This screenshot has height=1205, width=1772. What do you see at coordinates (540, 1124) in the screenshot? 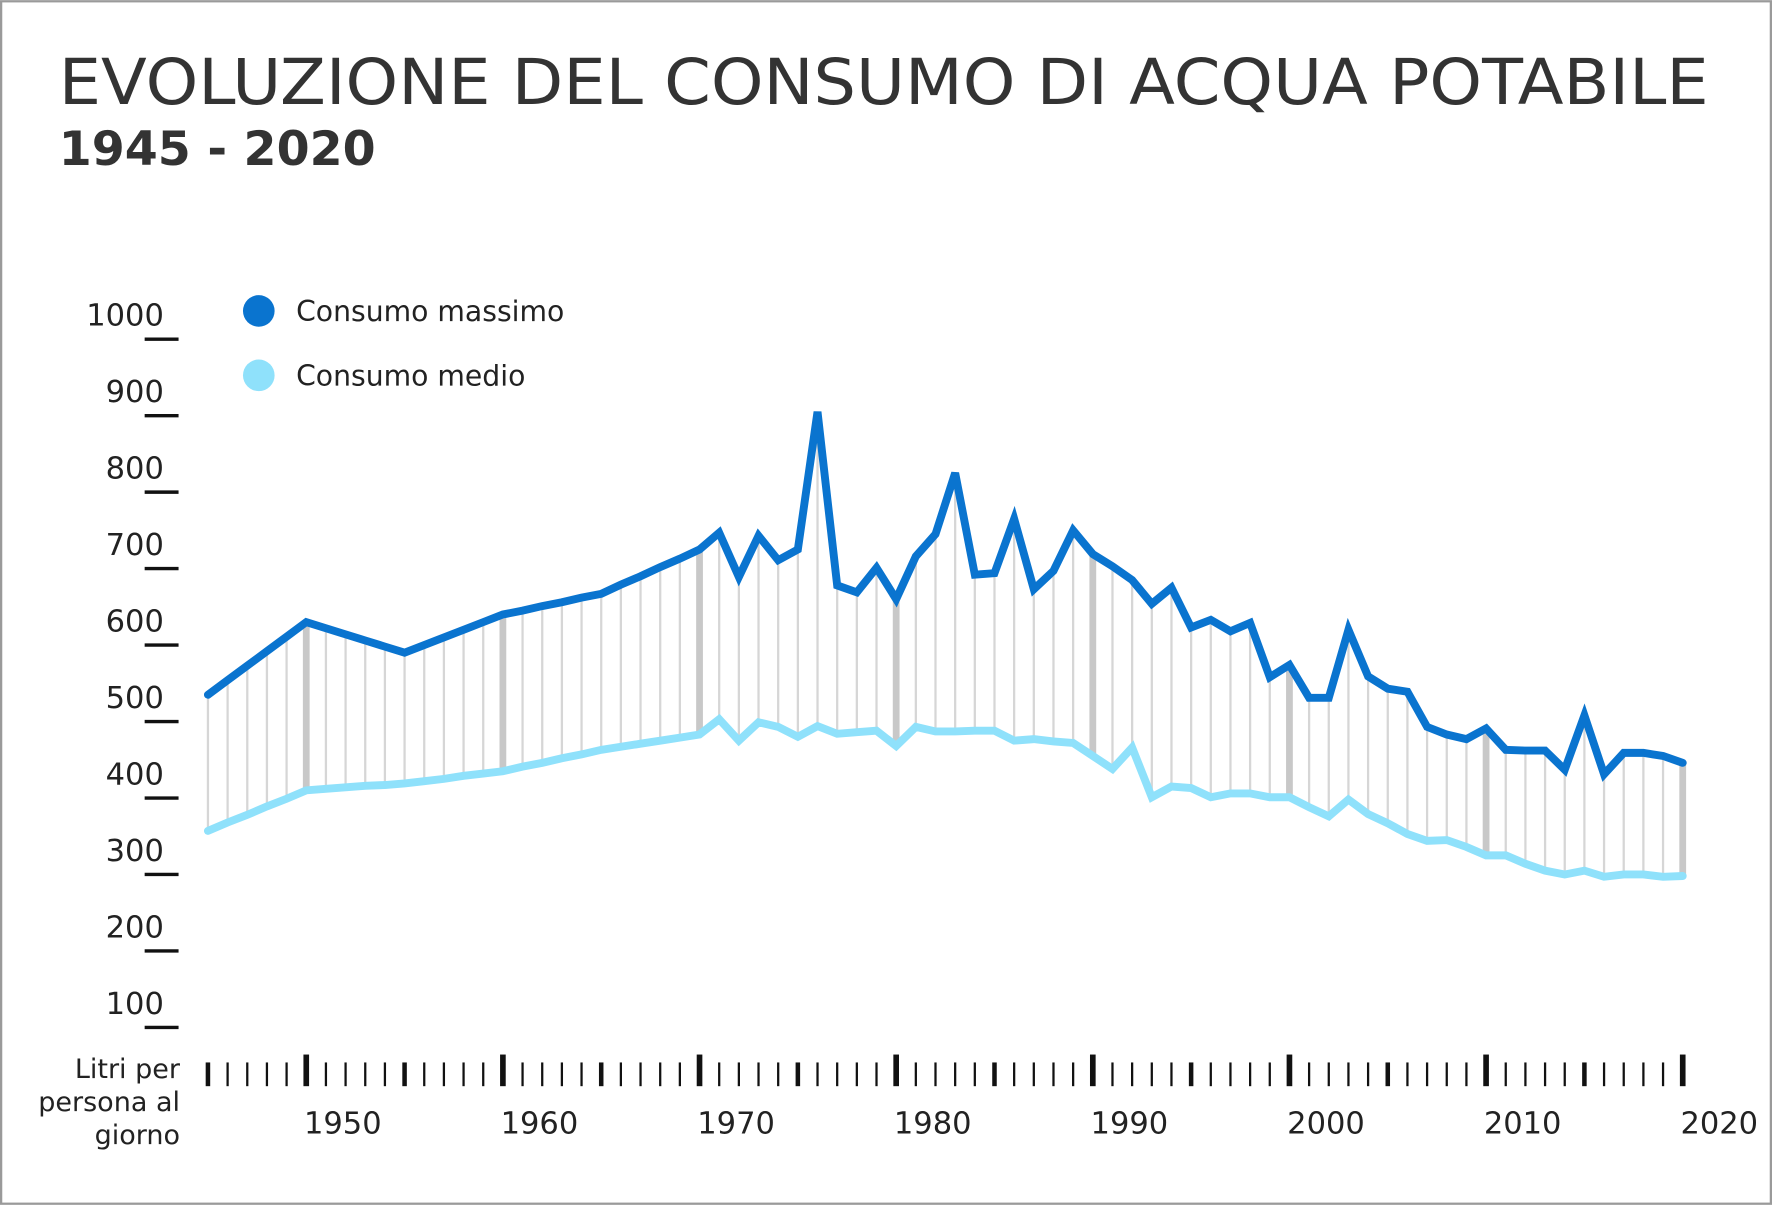
I see `x-tick-label: 1960` at bounding box center [540, 1124].